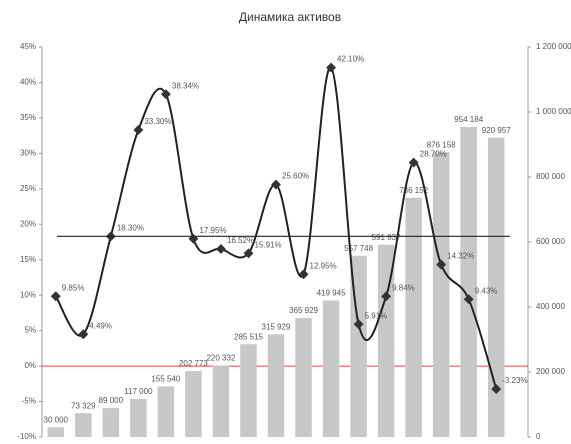 The width and height of the screenshot is (571, 444). What do you see at coordinates (130, 227) in the screenshot?
I see `point-label: 18.30%` at bounding box center [130, 227].